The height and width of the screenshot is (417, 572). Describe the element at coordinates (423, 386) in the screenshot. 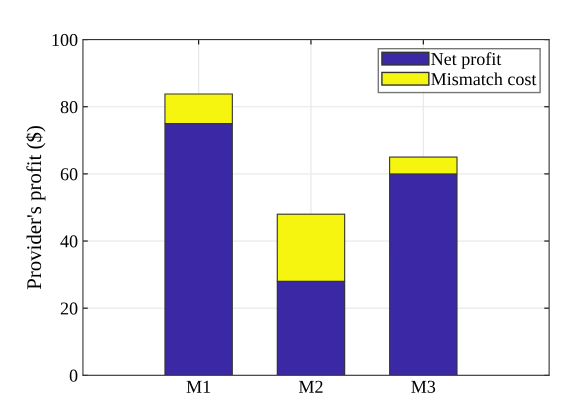

I see `x-tick-label: M3` at that location.